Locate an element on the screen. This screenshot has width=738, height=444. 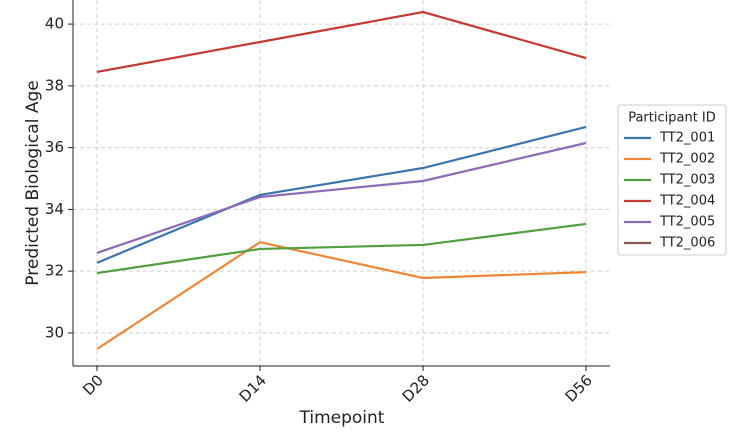
y-tick-label: 32 is located at coordinates (54, 271).